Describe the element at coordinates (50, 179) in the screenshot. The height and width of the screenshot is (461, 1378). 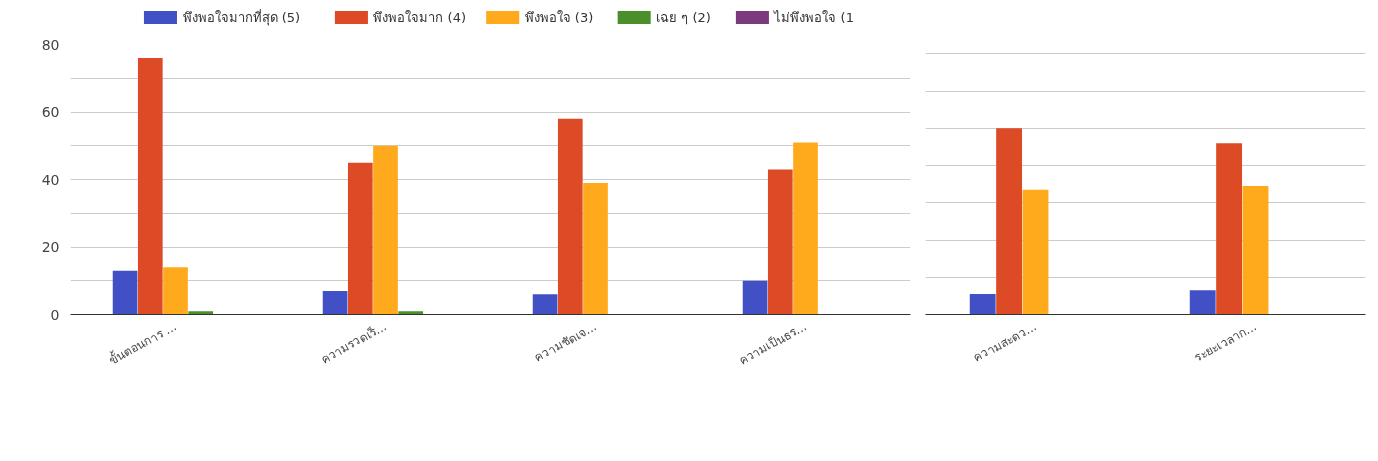
I see `y-tick-label: 40` at that location.